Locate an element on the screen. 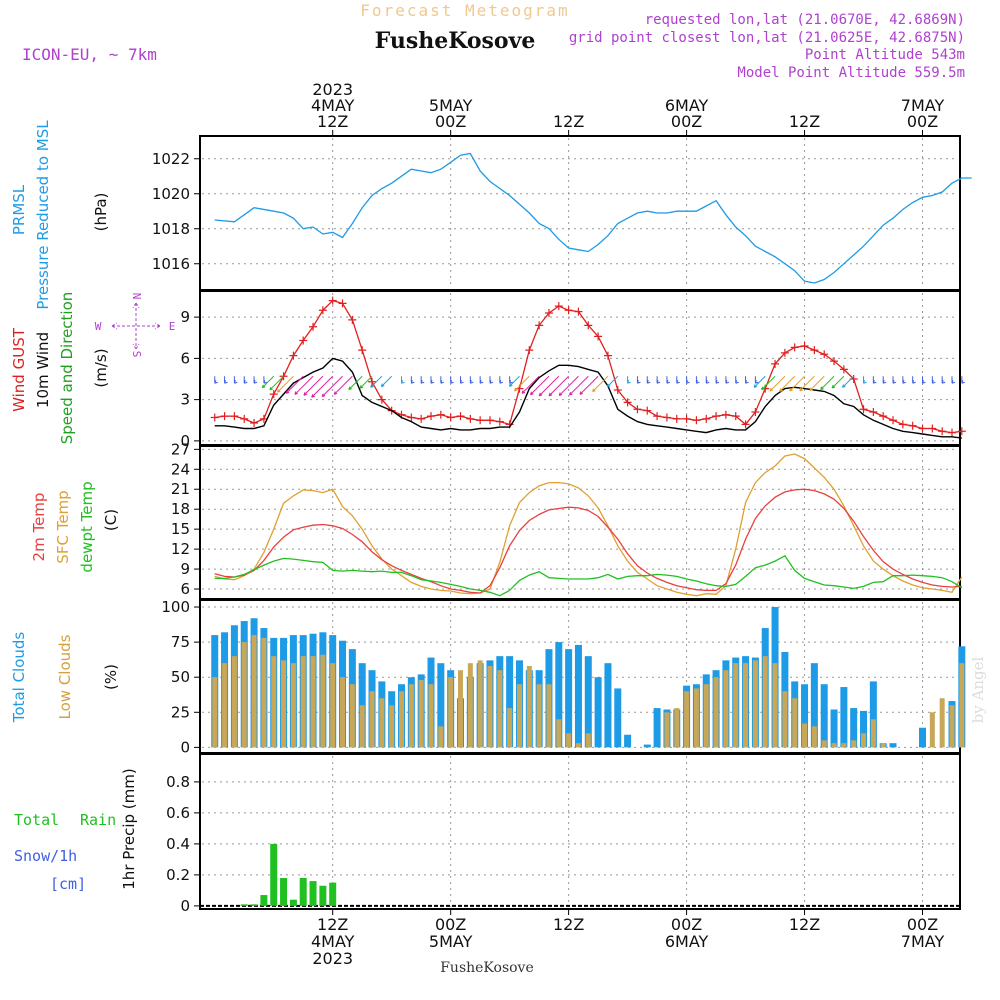 The image size is (1000, 1000). top-time-label: 4MAY is located at coordinates (333, 105).